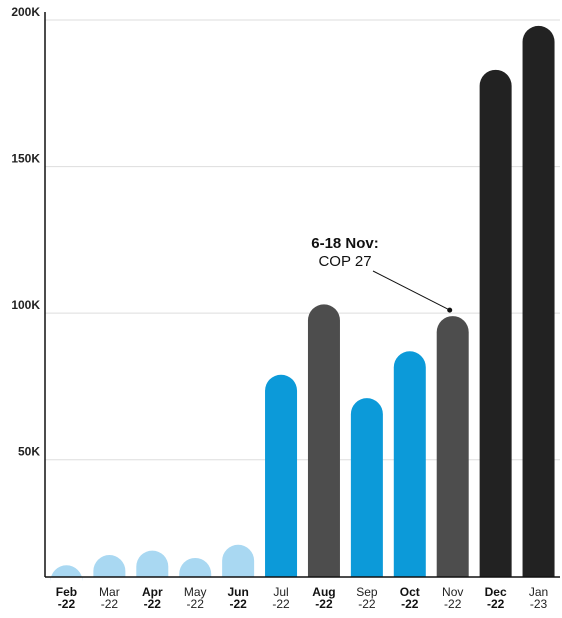 This screenshot has height=618, width=562. What do you see at coordinates (66, 592) in the screenshot?
I see `x-tick-label-month: Feb` at bounding box center [66, 592].